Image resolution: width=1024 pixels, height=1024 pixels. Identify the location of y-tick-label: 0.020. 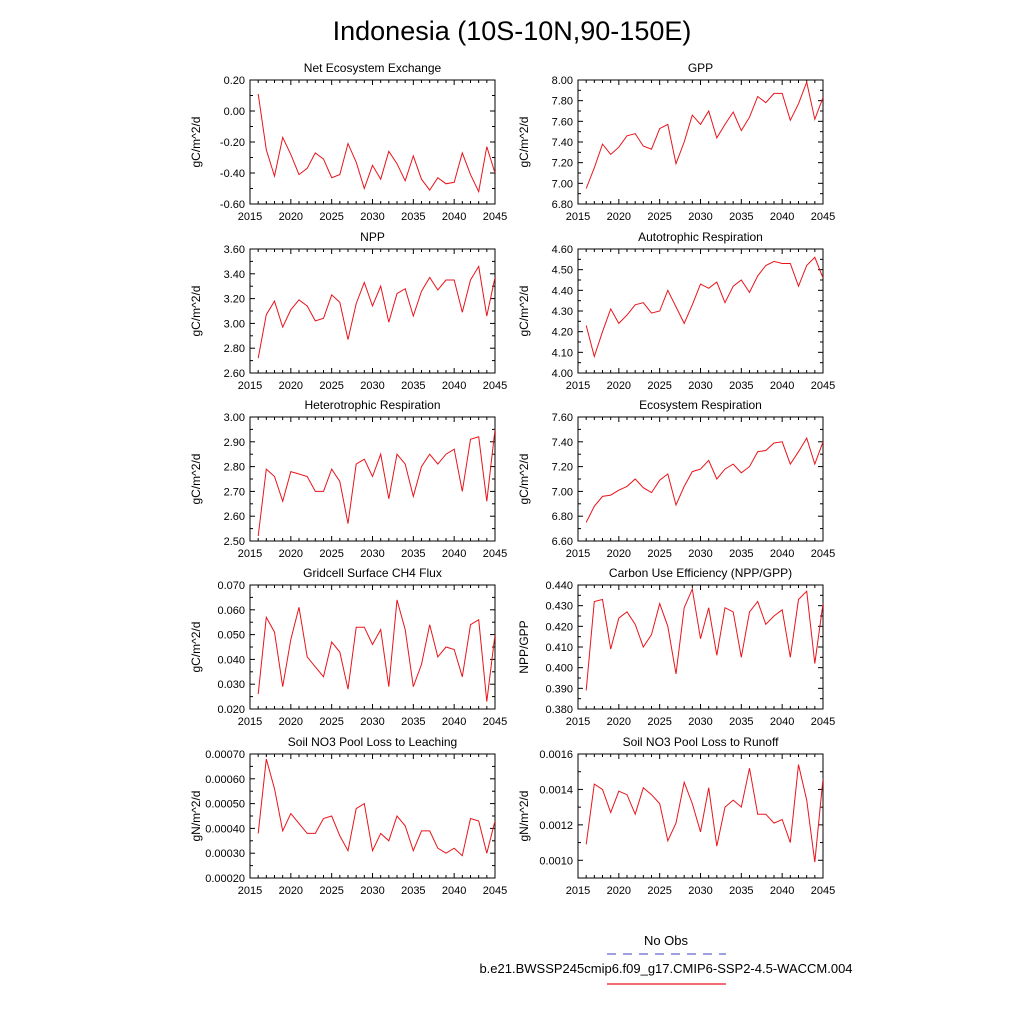
(231, 710).